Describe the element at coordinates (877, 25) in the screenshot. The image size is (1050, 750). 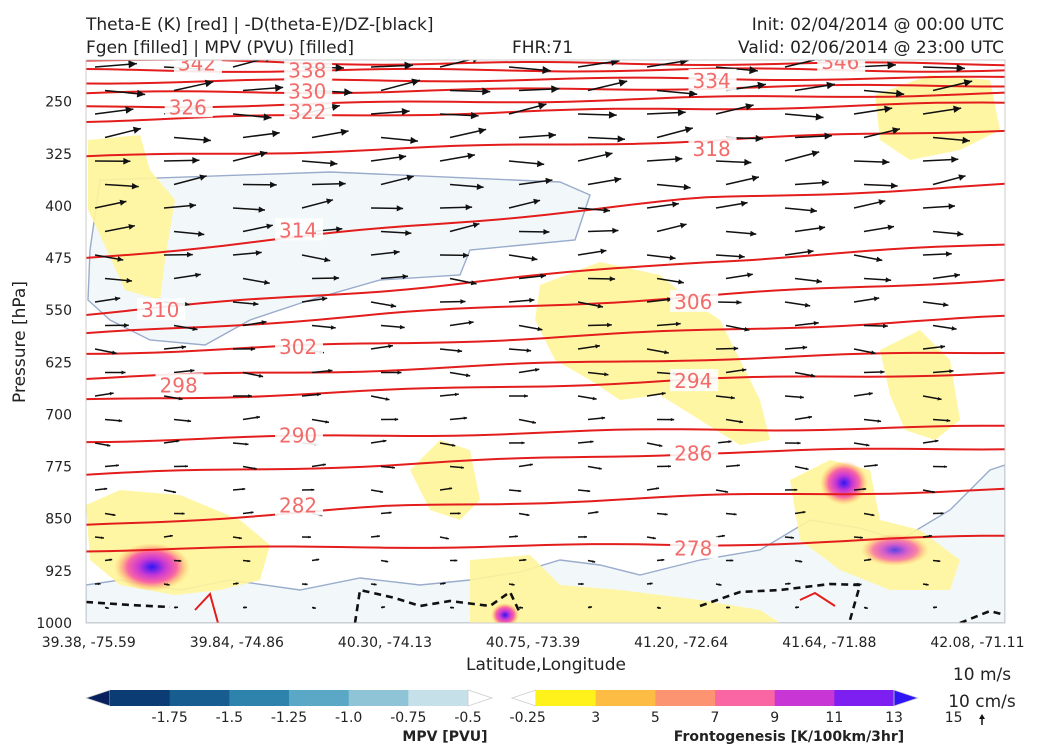
I see `init-time: Init: 02/04/2014 @ 00:00 UTC` at that location.